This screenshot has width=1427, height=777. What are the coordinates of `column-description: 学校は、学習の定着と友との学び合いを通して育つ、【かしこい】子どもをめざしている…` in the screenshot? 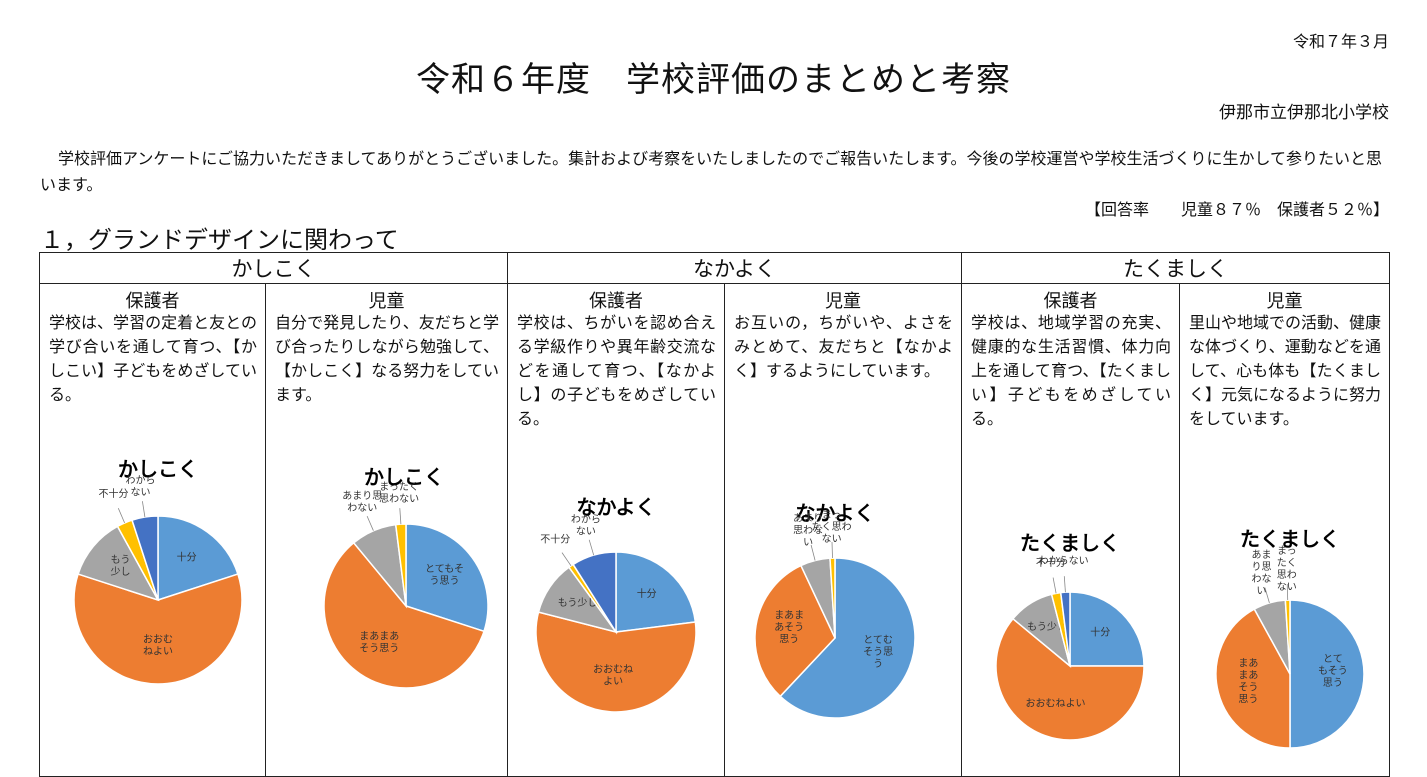 It's located at (153, 358).